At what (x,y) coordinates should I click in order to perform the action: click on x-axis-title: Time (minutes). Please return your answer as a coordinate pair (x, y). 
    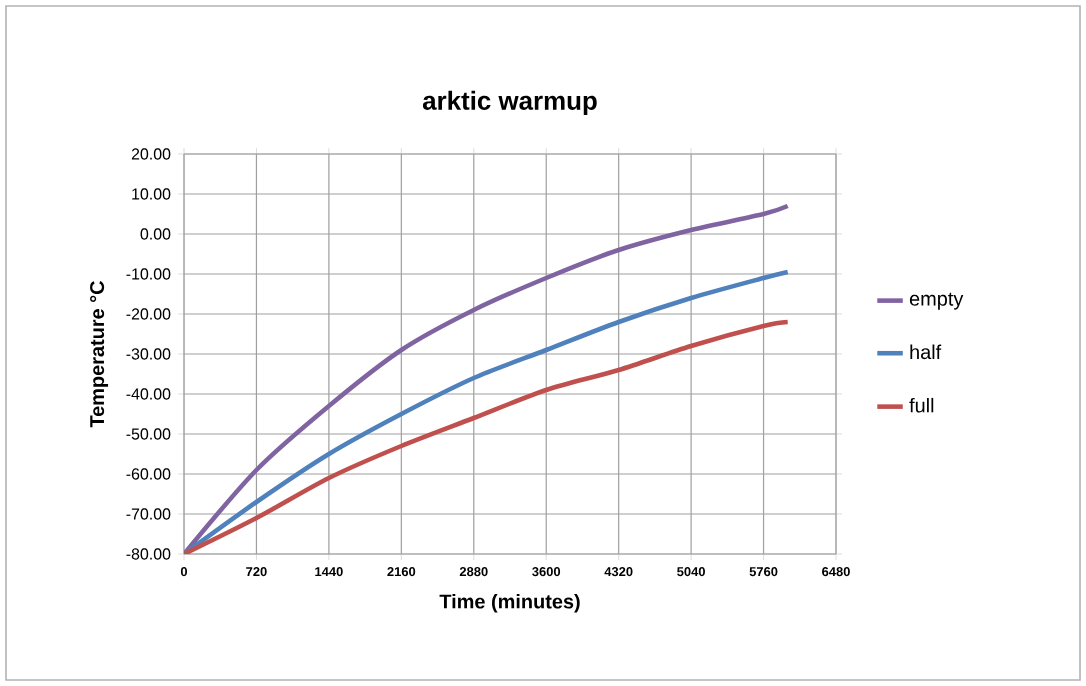
    Looking at the image, I should click on (509, 603).